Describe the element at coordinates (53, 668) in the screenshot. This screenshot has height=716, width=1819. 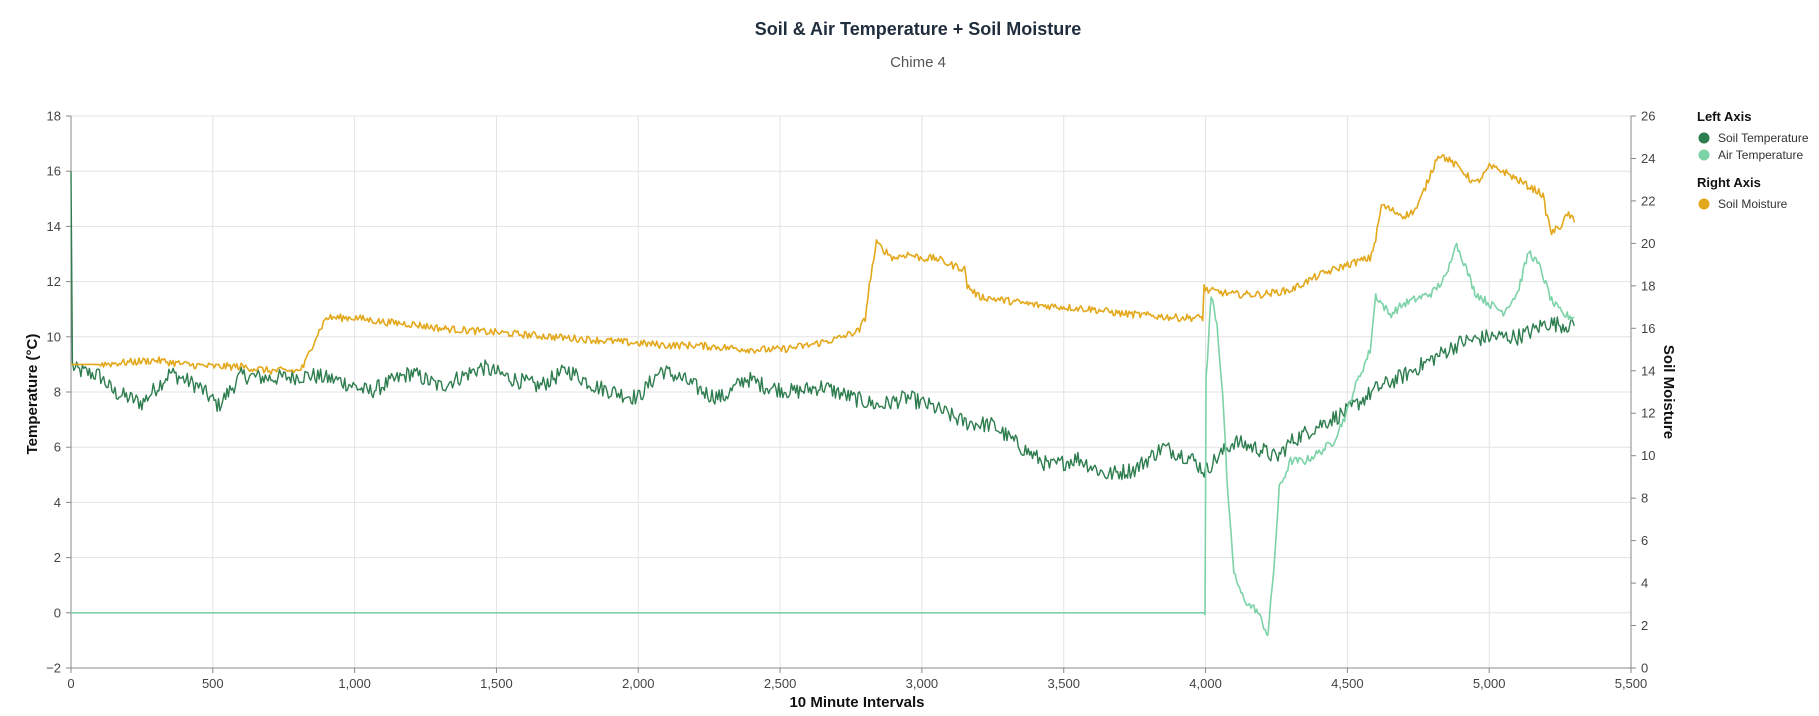
I see `y-left-tick-label: −2` at that location.